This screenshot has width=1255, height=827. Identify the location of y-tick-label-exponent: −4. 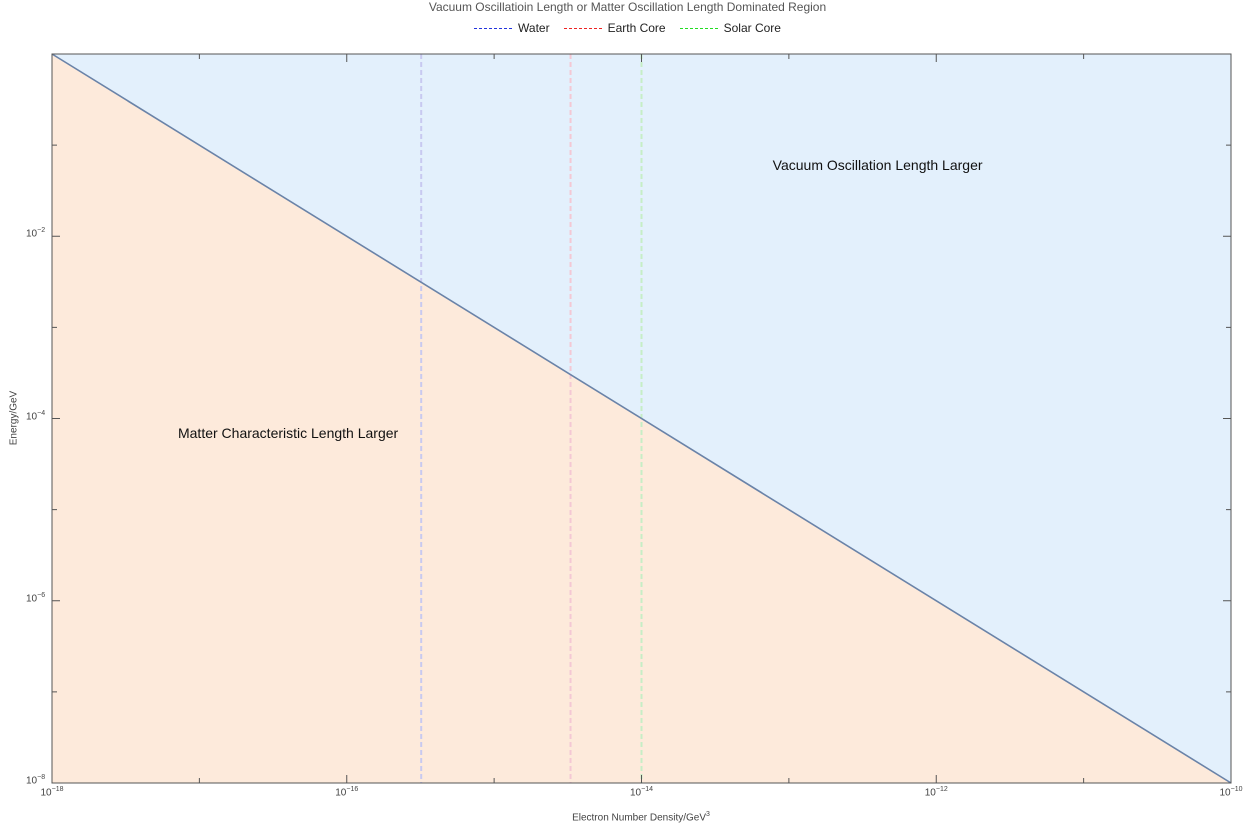
(41, 413).